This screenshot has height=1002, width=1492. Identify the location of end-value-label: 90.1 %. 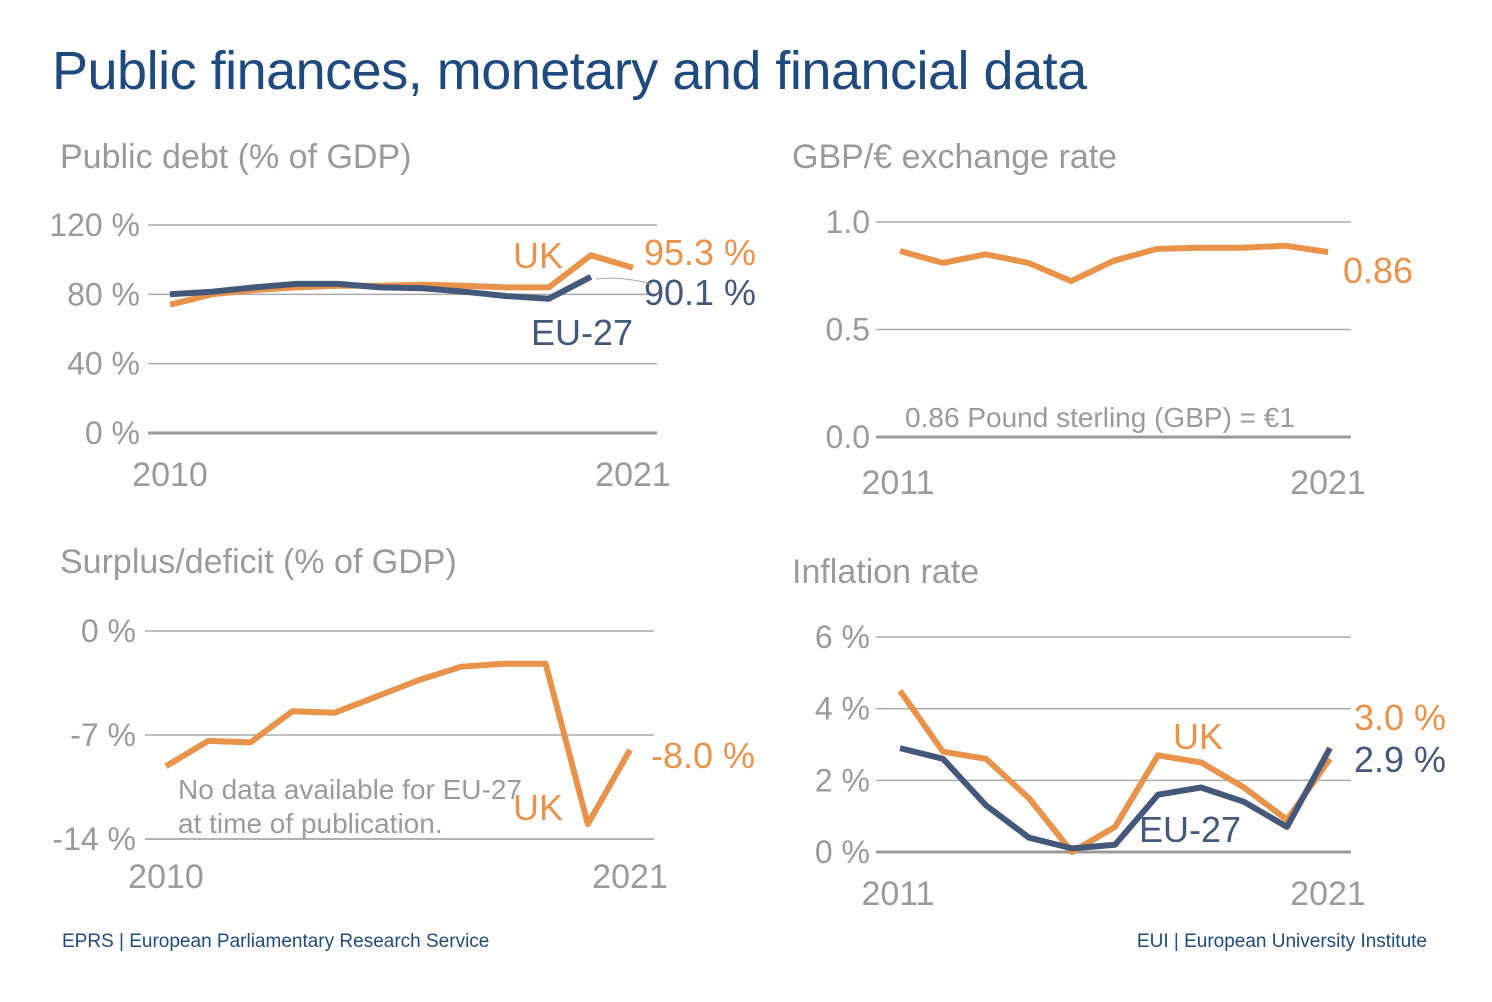
(700, 292).